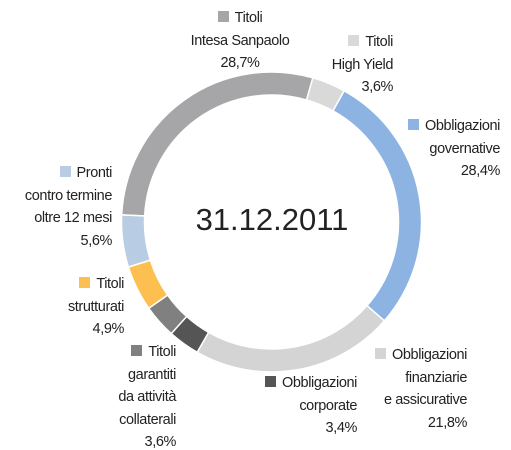 The width and height of the screenshot is (511, 450). What do you see at coordinates (319, 394) in the screenshot?
I see `category-label: Obbligazioni corporate` at bounding box center [319, 394].